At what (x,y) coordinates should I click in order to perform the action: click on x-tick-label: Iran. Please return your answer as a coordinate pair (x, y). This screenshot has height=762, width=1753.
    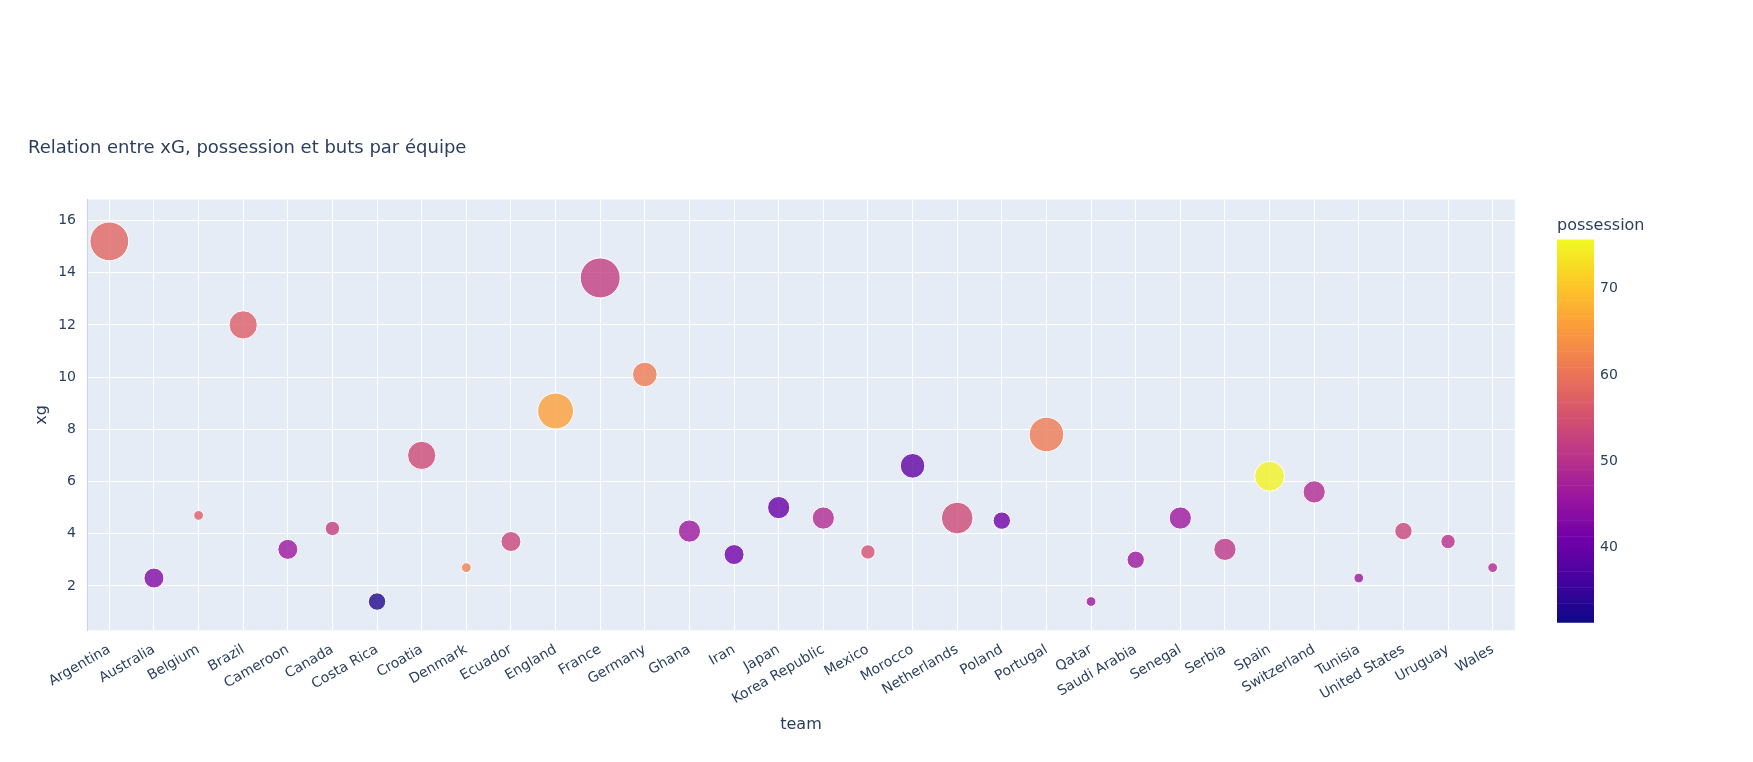
    Looking at the image, I should click on (721, 654).